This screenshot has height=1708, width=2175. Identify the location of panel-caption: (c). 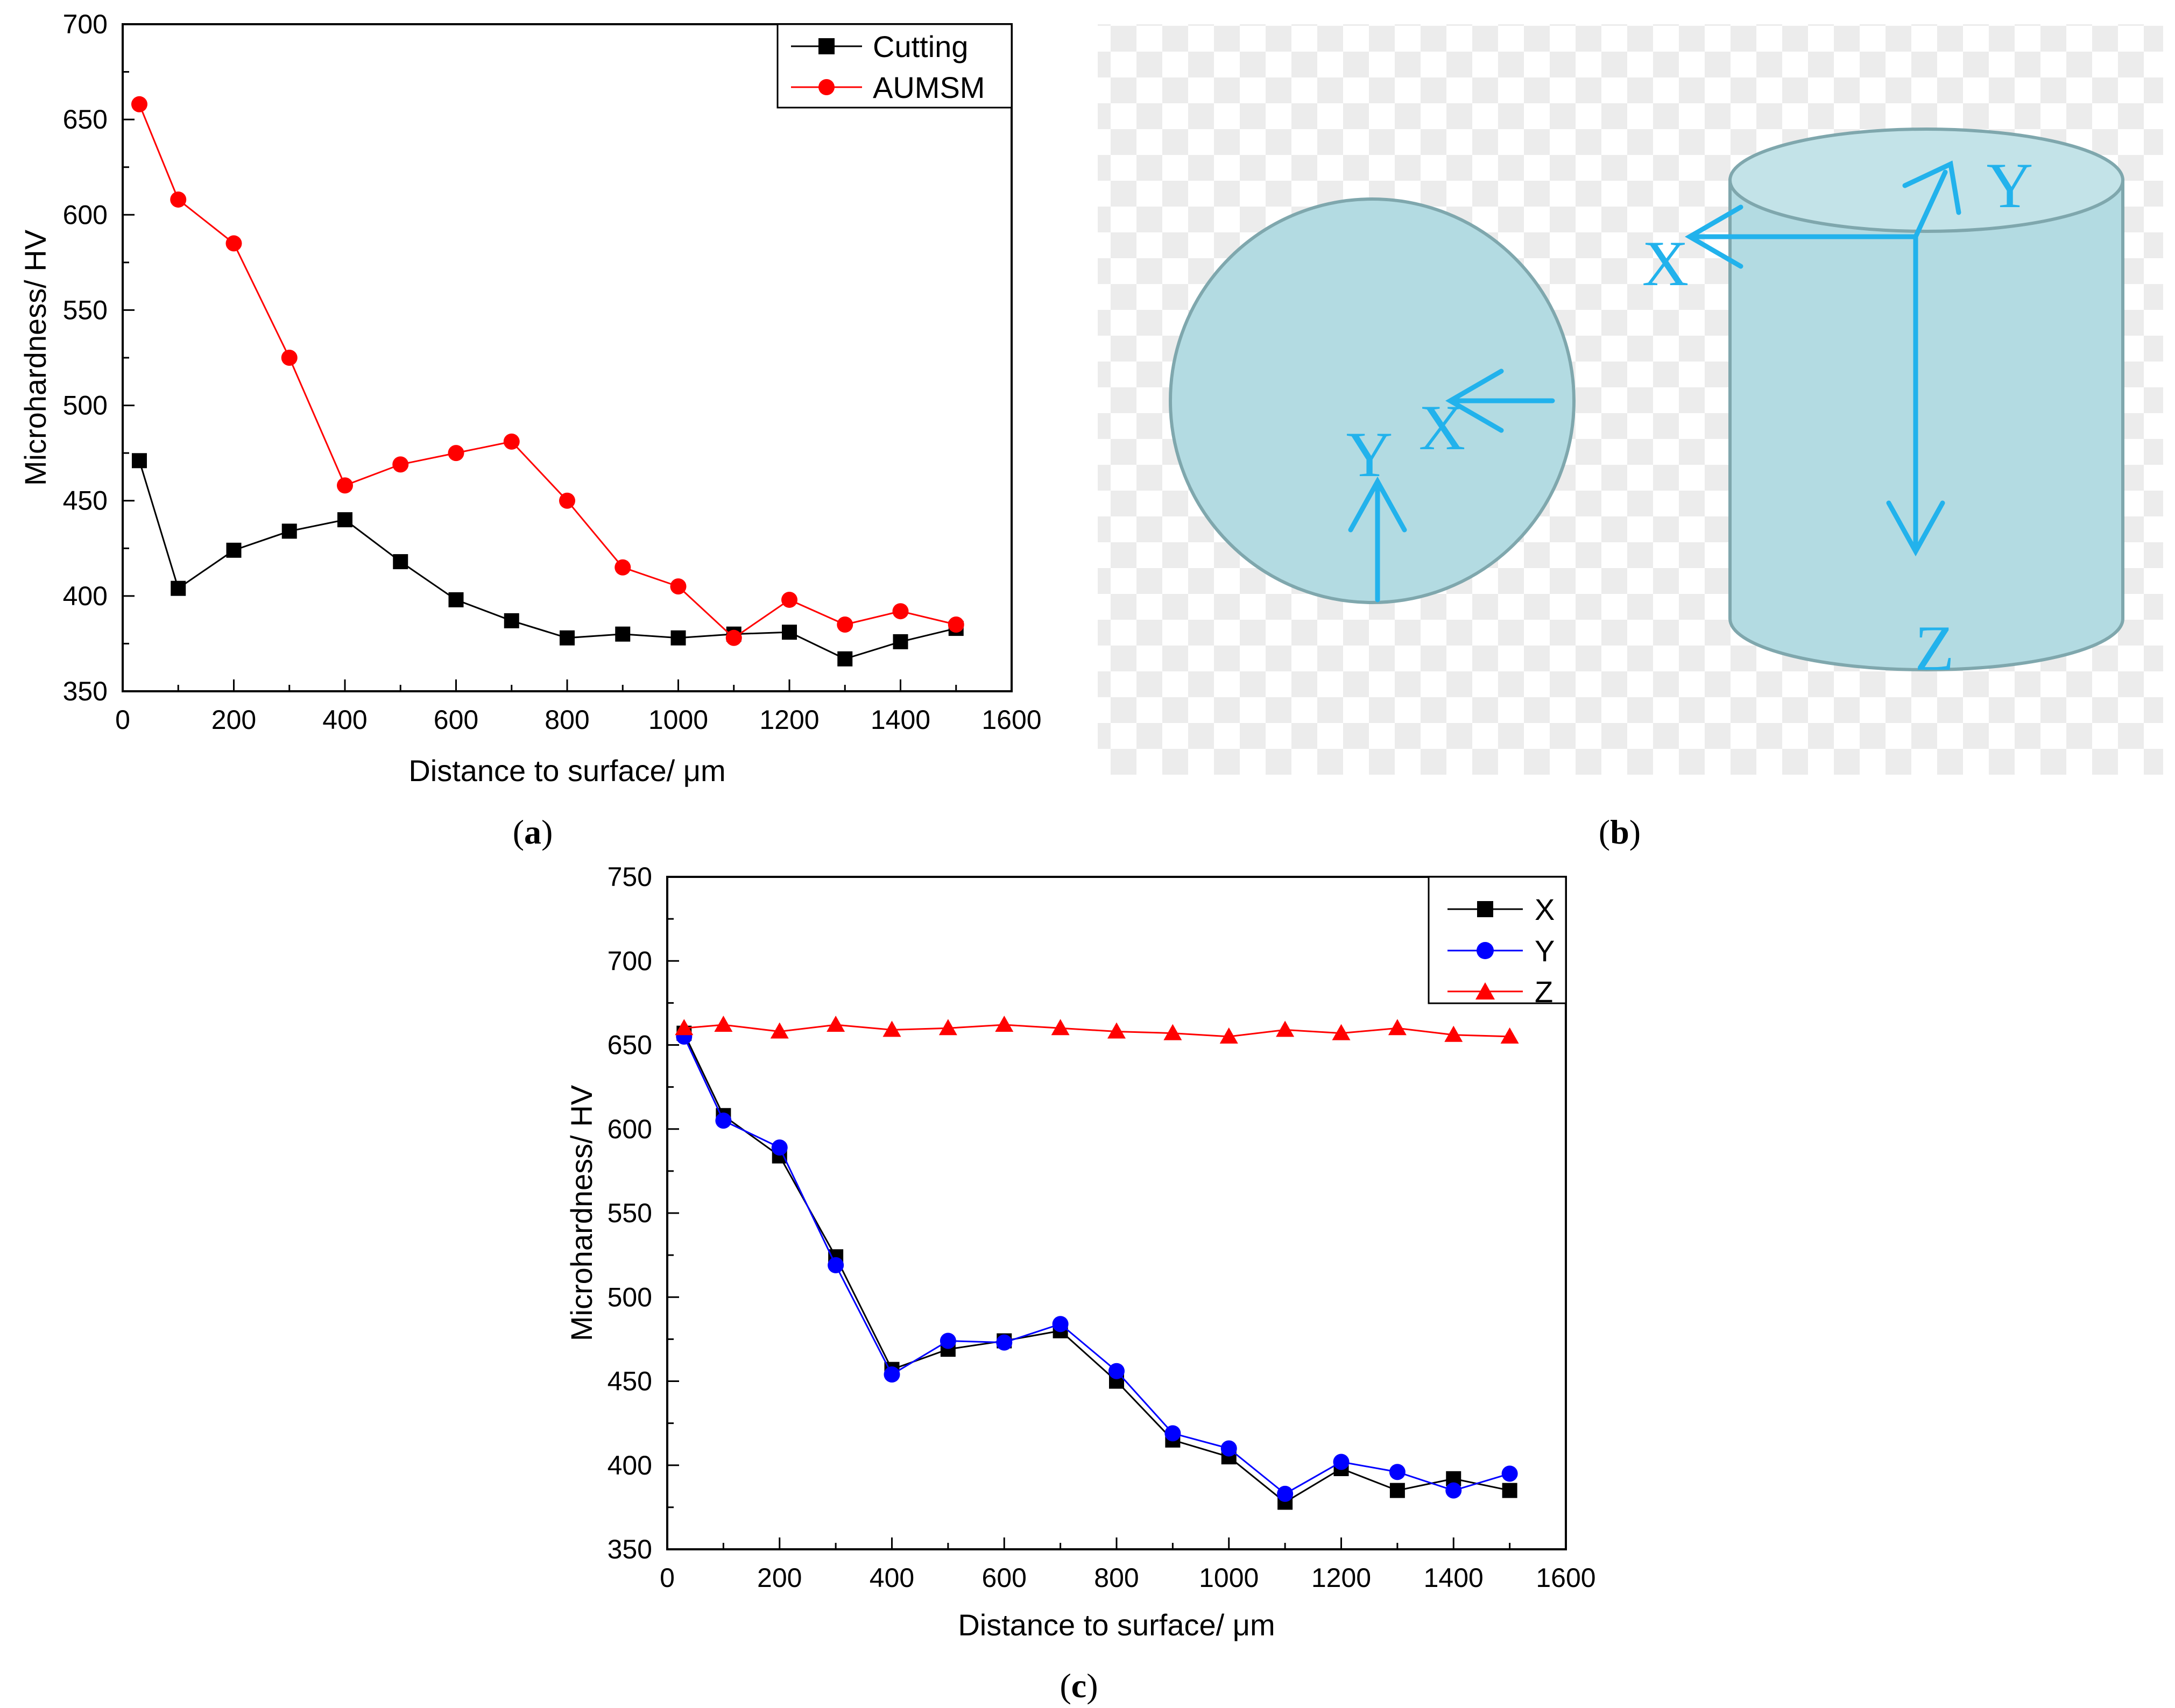
(1079, 1686).